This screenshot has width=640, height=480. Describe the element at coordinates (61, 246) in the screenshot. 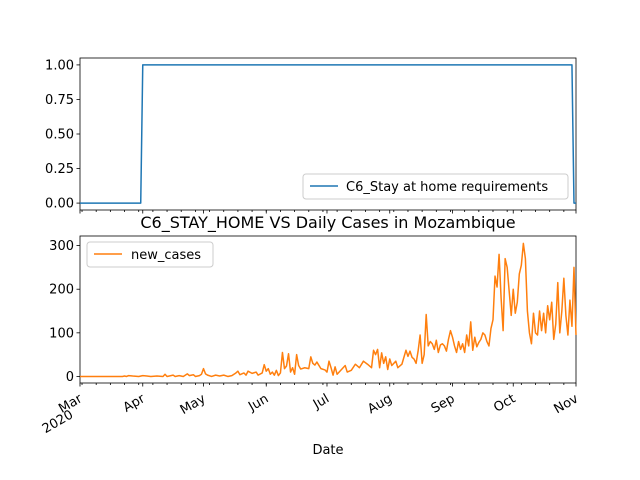

I see `ax2-ytick-label: 300` at that location.